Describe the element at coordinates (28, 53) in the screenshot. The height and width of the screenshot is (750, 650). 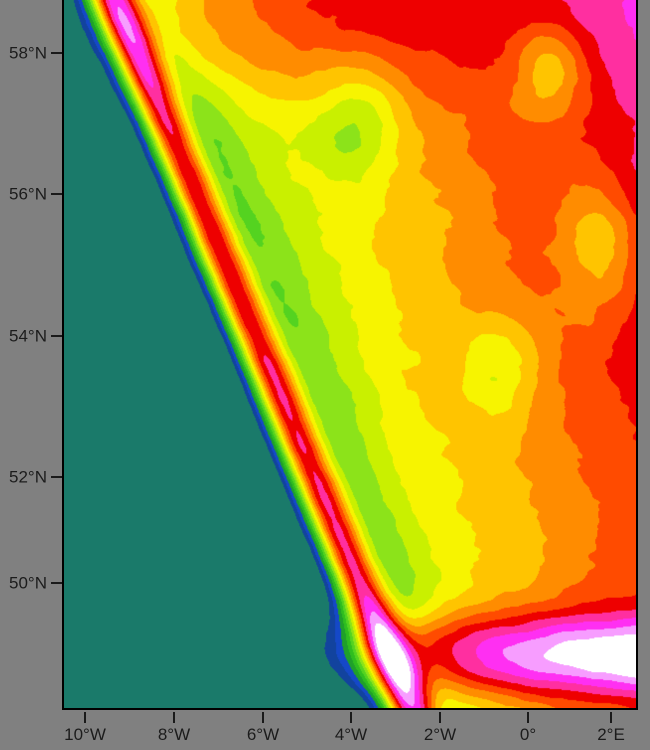
I see `y-tick-label: 58°N` at that location.